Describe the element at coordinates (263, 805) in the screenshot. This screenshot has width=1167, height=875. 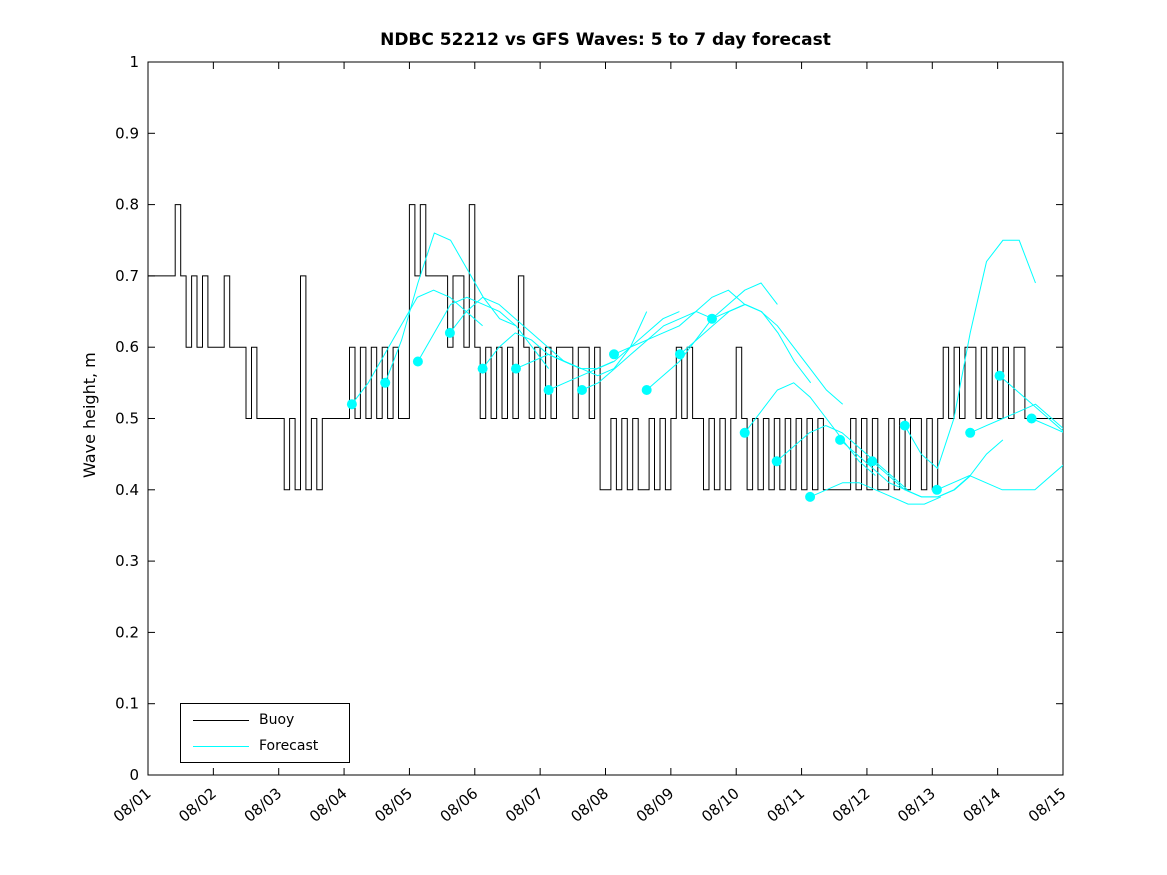
I see `x-tick-label: 08/03` at that location.